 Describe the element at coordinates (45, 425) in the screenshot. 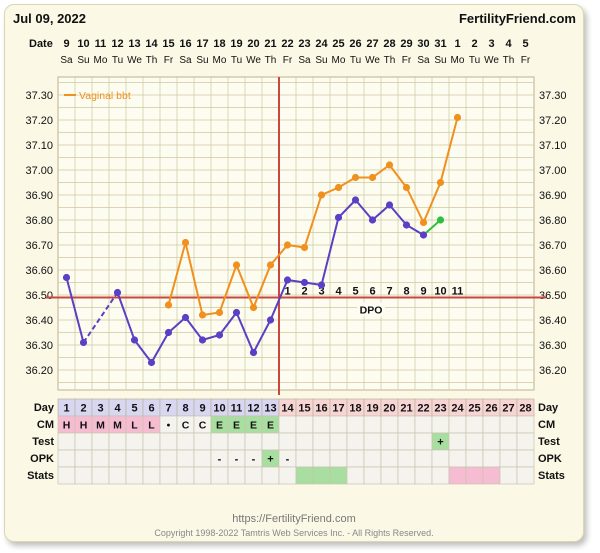

I see `table-row-label-left: CM` at that location.